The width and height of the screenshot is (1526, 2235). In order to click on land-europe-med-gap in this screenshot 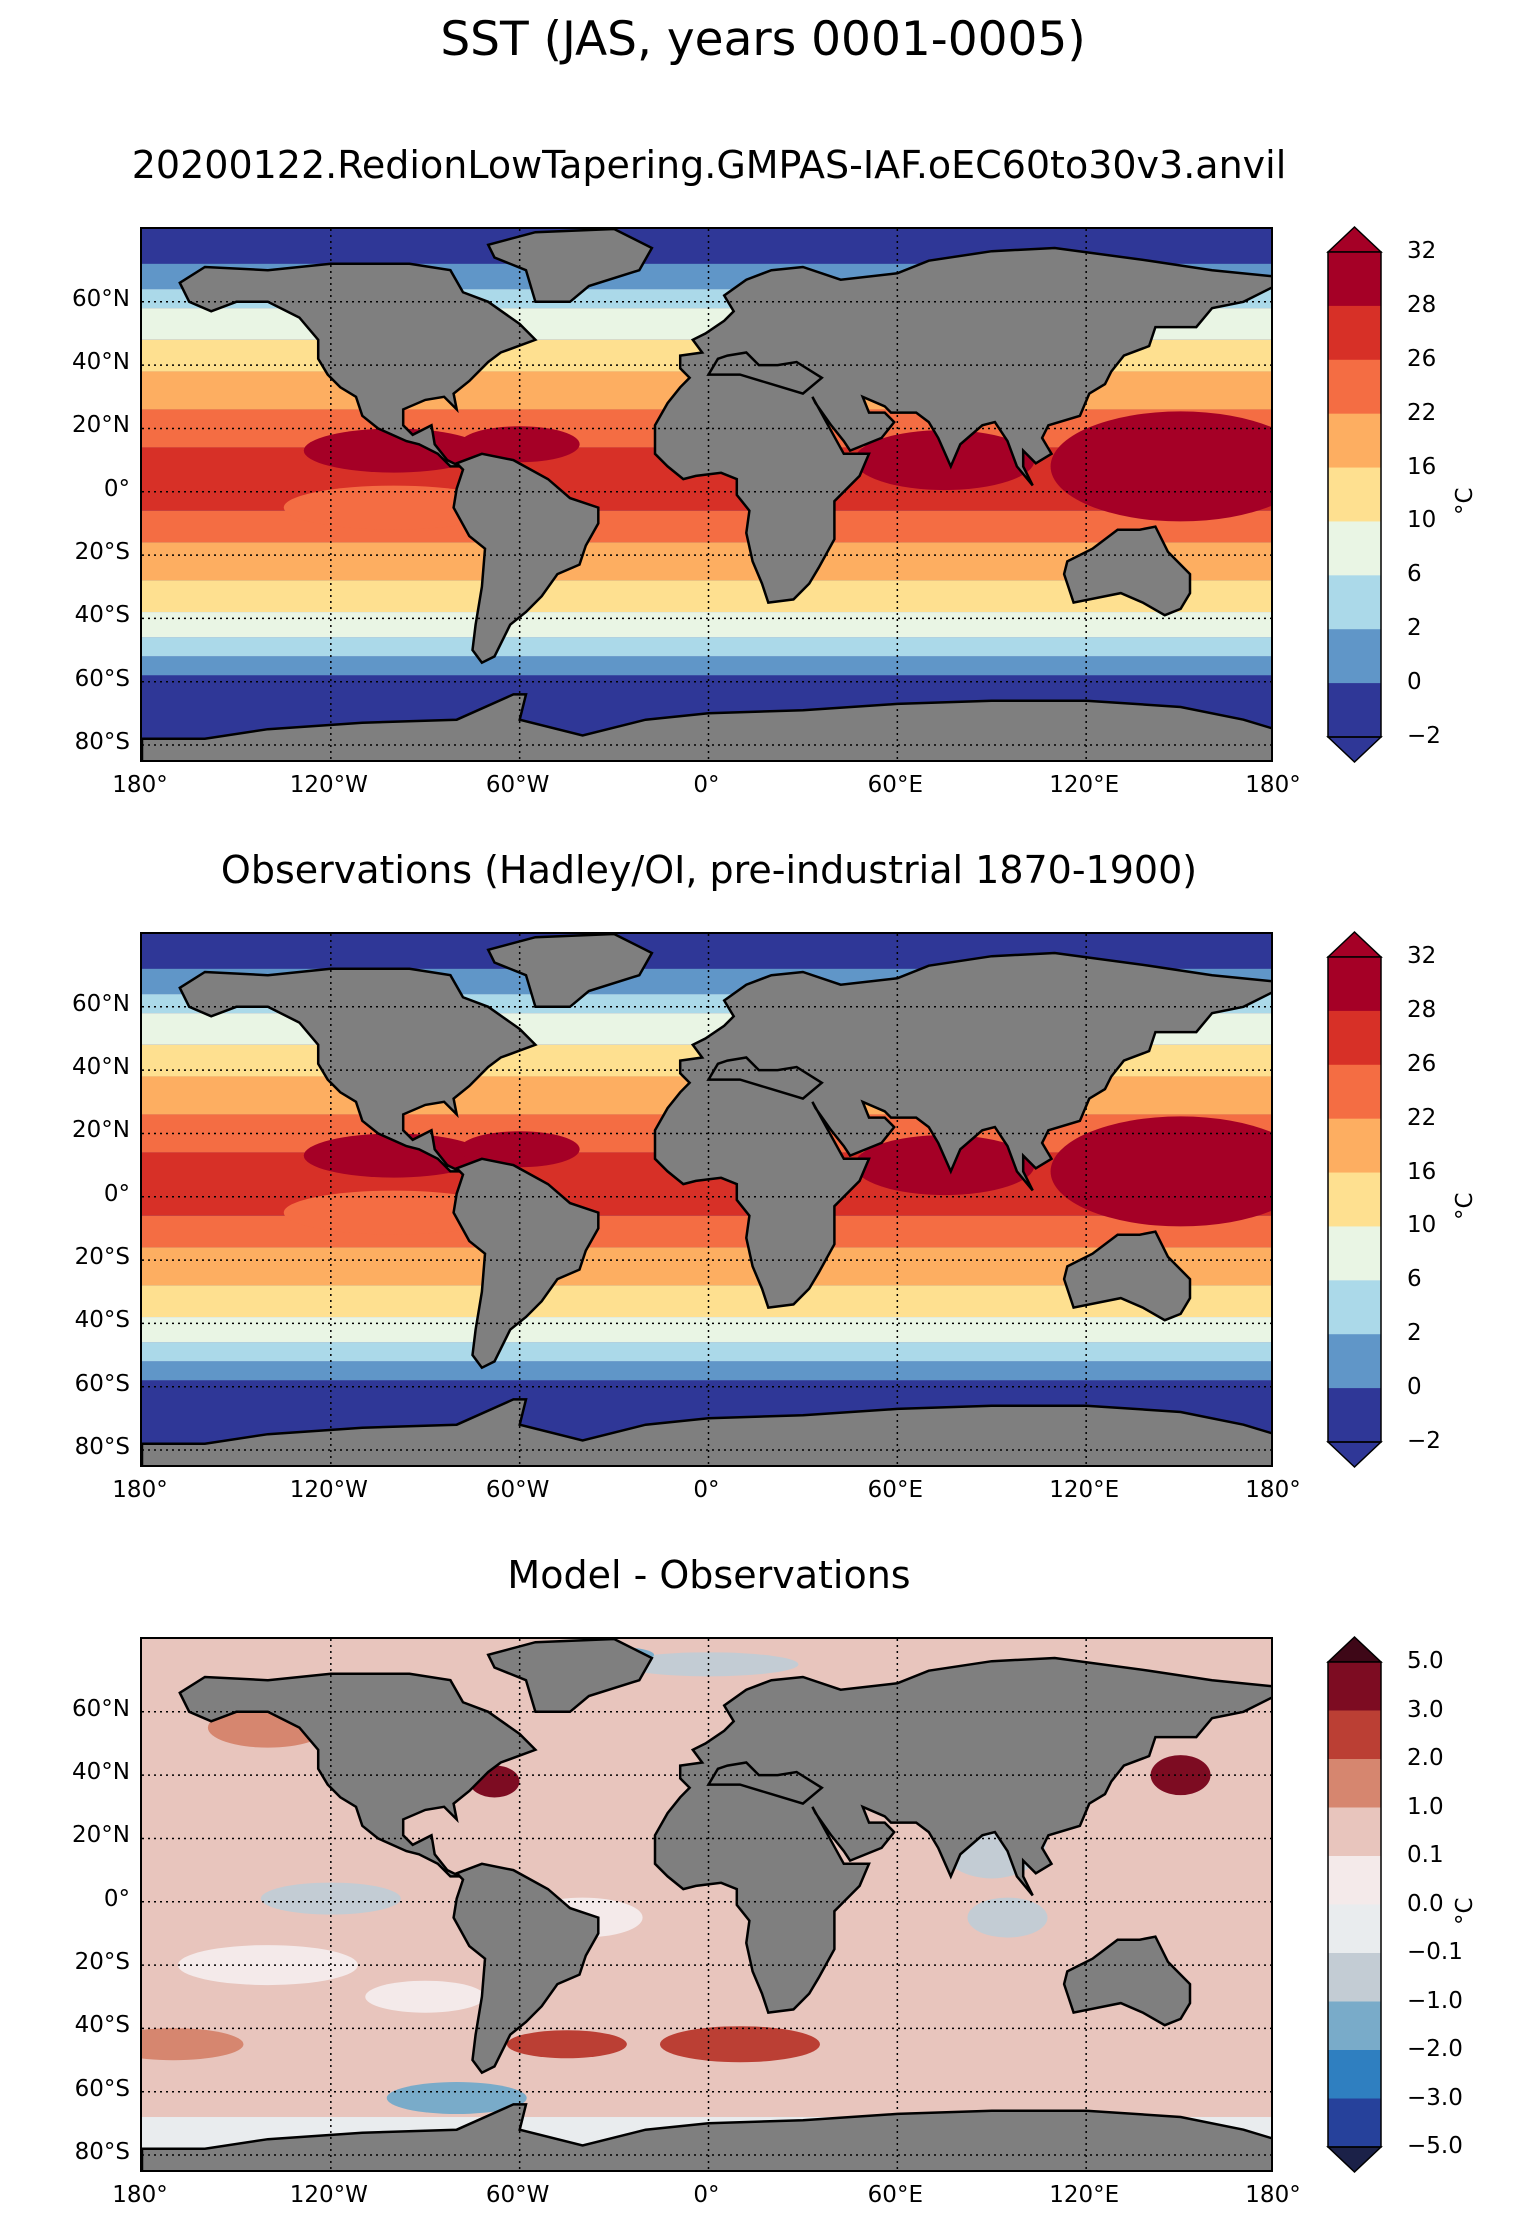, I will do `click(765, 1783)`.